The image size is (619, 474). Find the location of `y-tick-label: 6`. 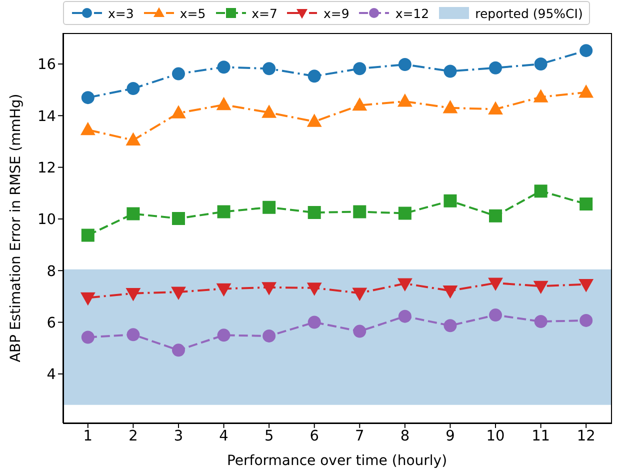

y-tick-label: 6 is located at coordinates (51, 323).